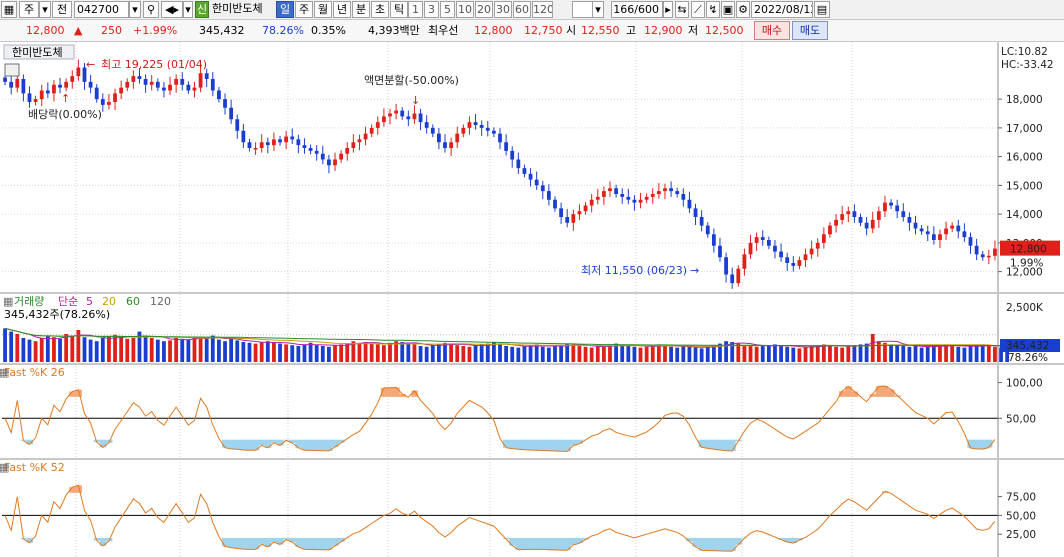 This screenshot has height=557, width=1064. I want to click on gear-icon: ⚙, so click(743, 9).